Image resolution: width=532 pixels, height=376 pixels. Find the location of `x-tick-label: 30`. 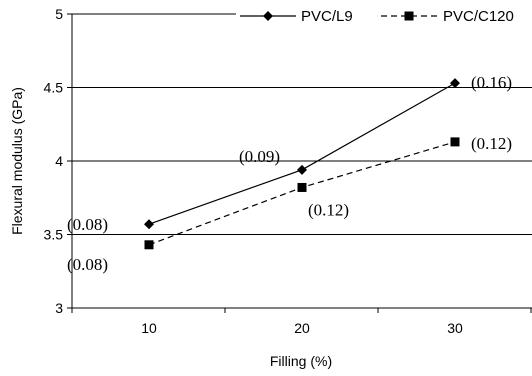

x-tick-label: 30 is located at coordinates (455, 328).